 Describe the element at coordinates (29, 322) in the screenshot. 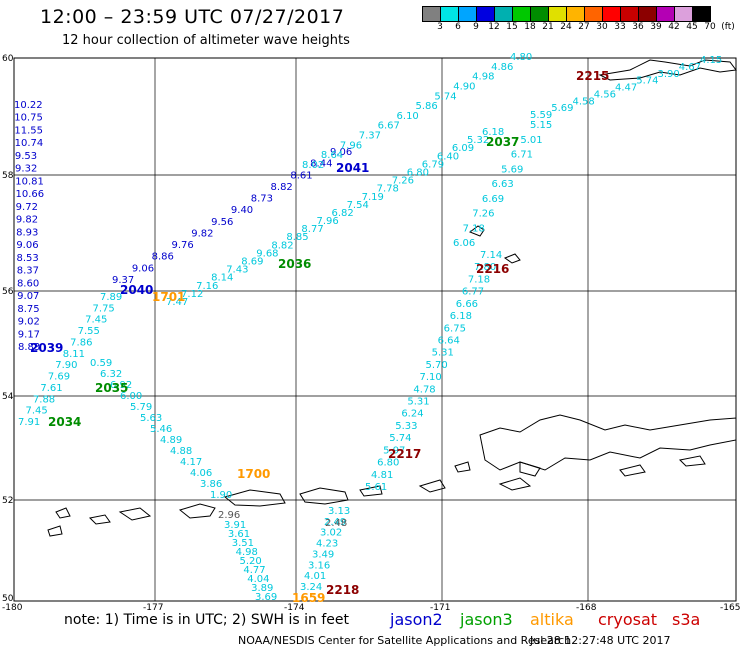

I see `wave-height-value: 9.02` at that location.